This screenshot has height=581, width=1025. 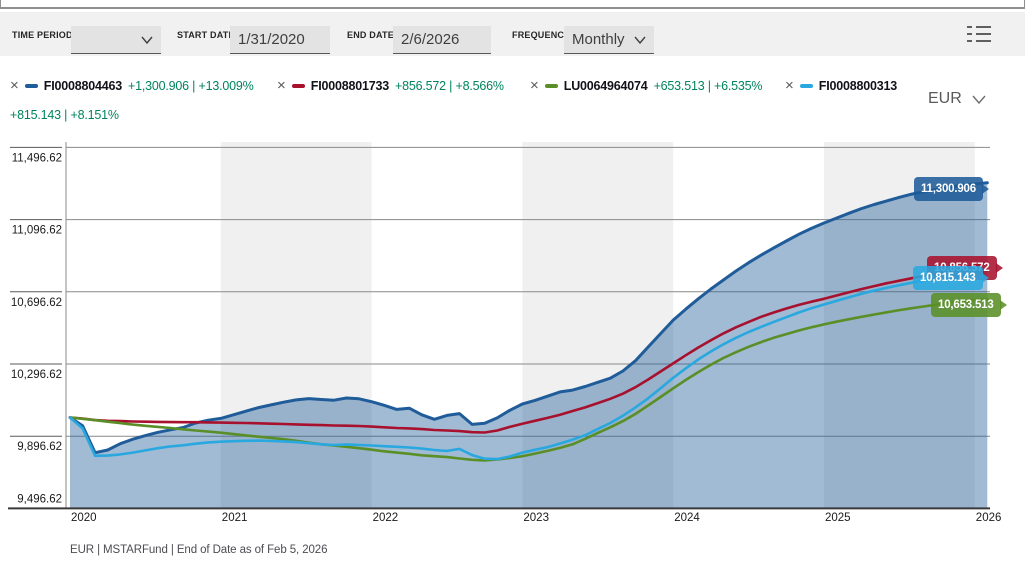 I want to click on end-value-badge: 10,815.143, so click(x=951, y=278).